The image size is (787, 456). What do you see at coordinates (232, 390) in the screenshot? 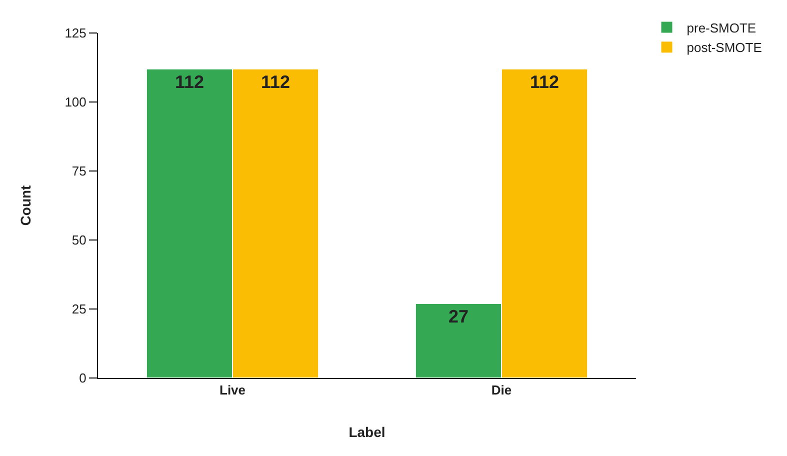
I see `x-tick-label: Live` at bounding box center [232, 390].